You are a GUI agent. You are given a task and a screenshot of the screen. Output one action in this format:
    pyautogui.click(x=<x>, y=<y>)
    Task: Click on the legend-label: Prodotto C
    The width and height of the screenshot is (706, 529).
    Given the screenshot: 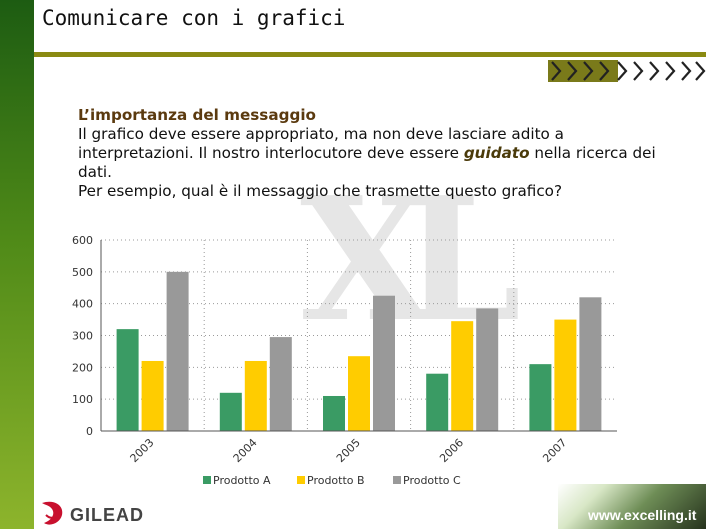 What is the action you would take?
    pyautogui.click(x=432, y=480)
    